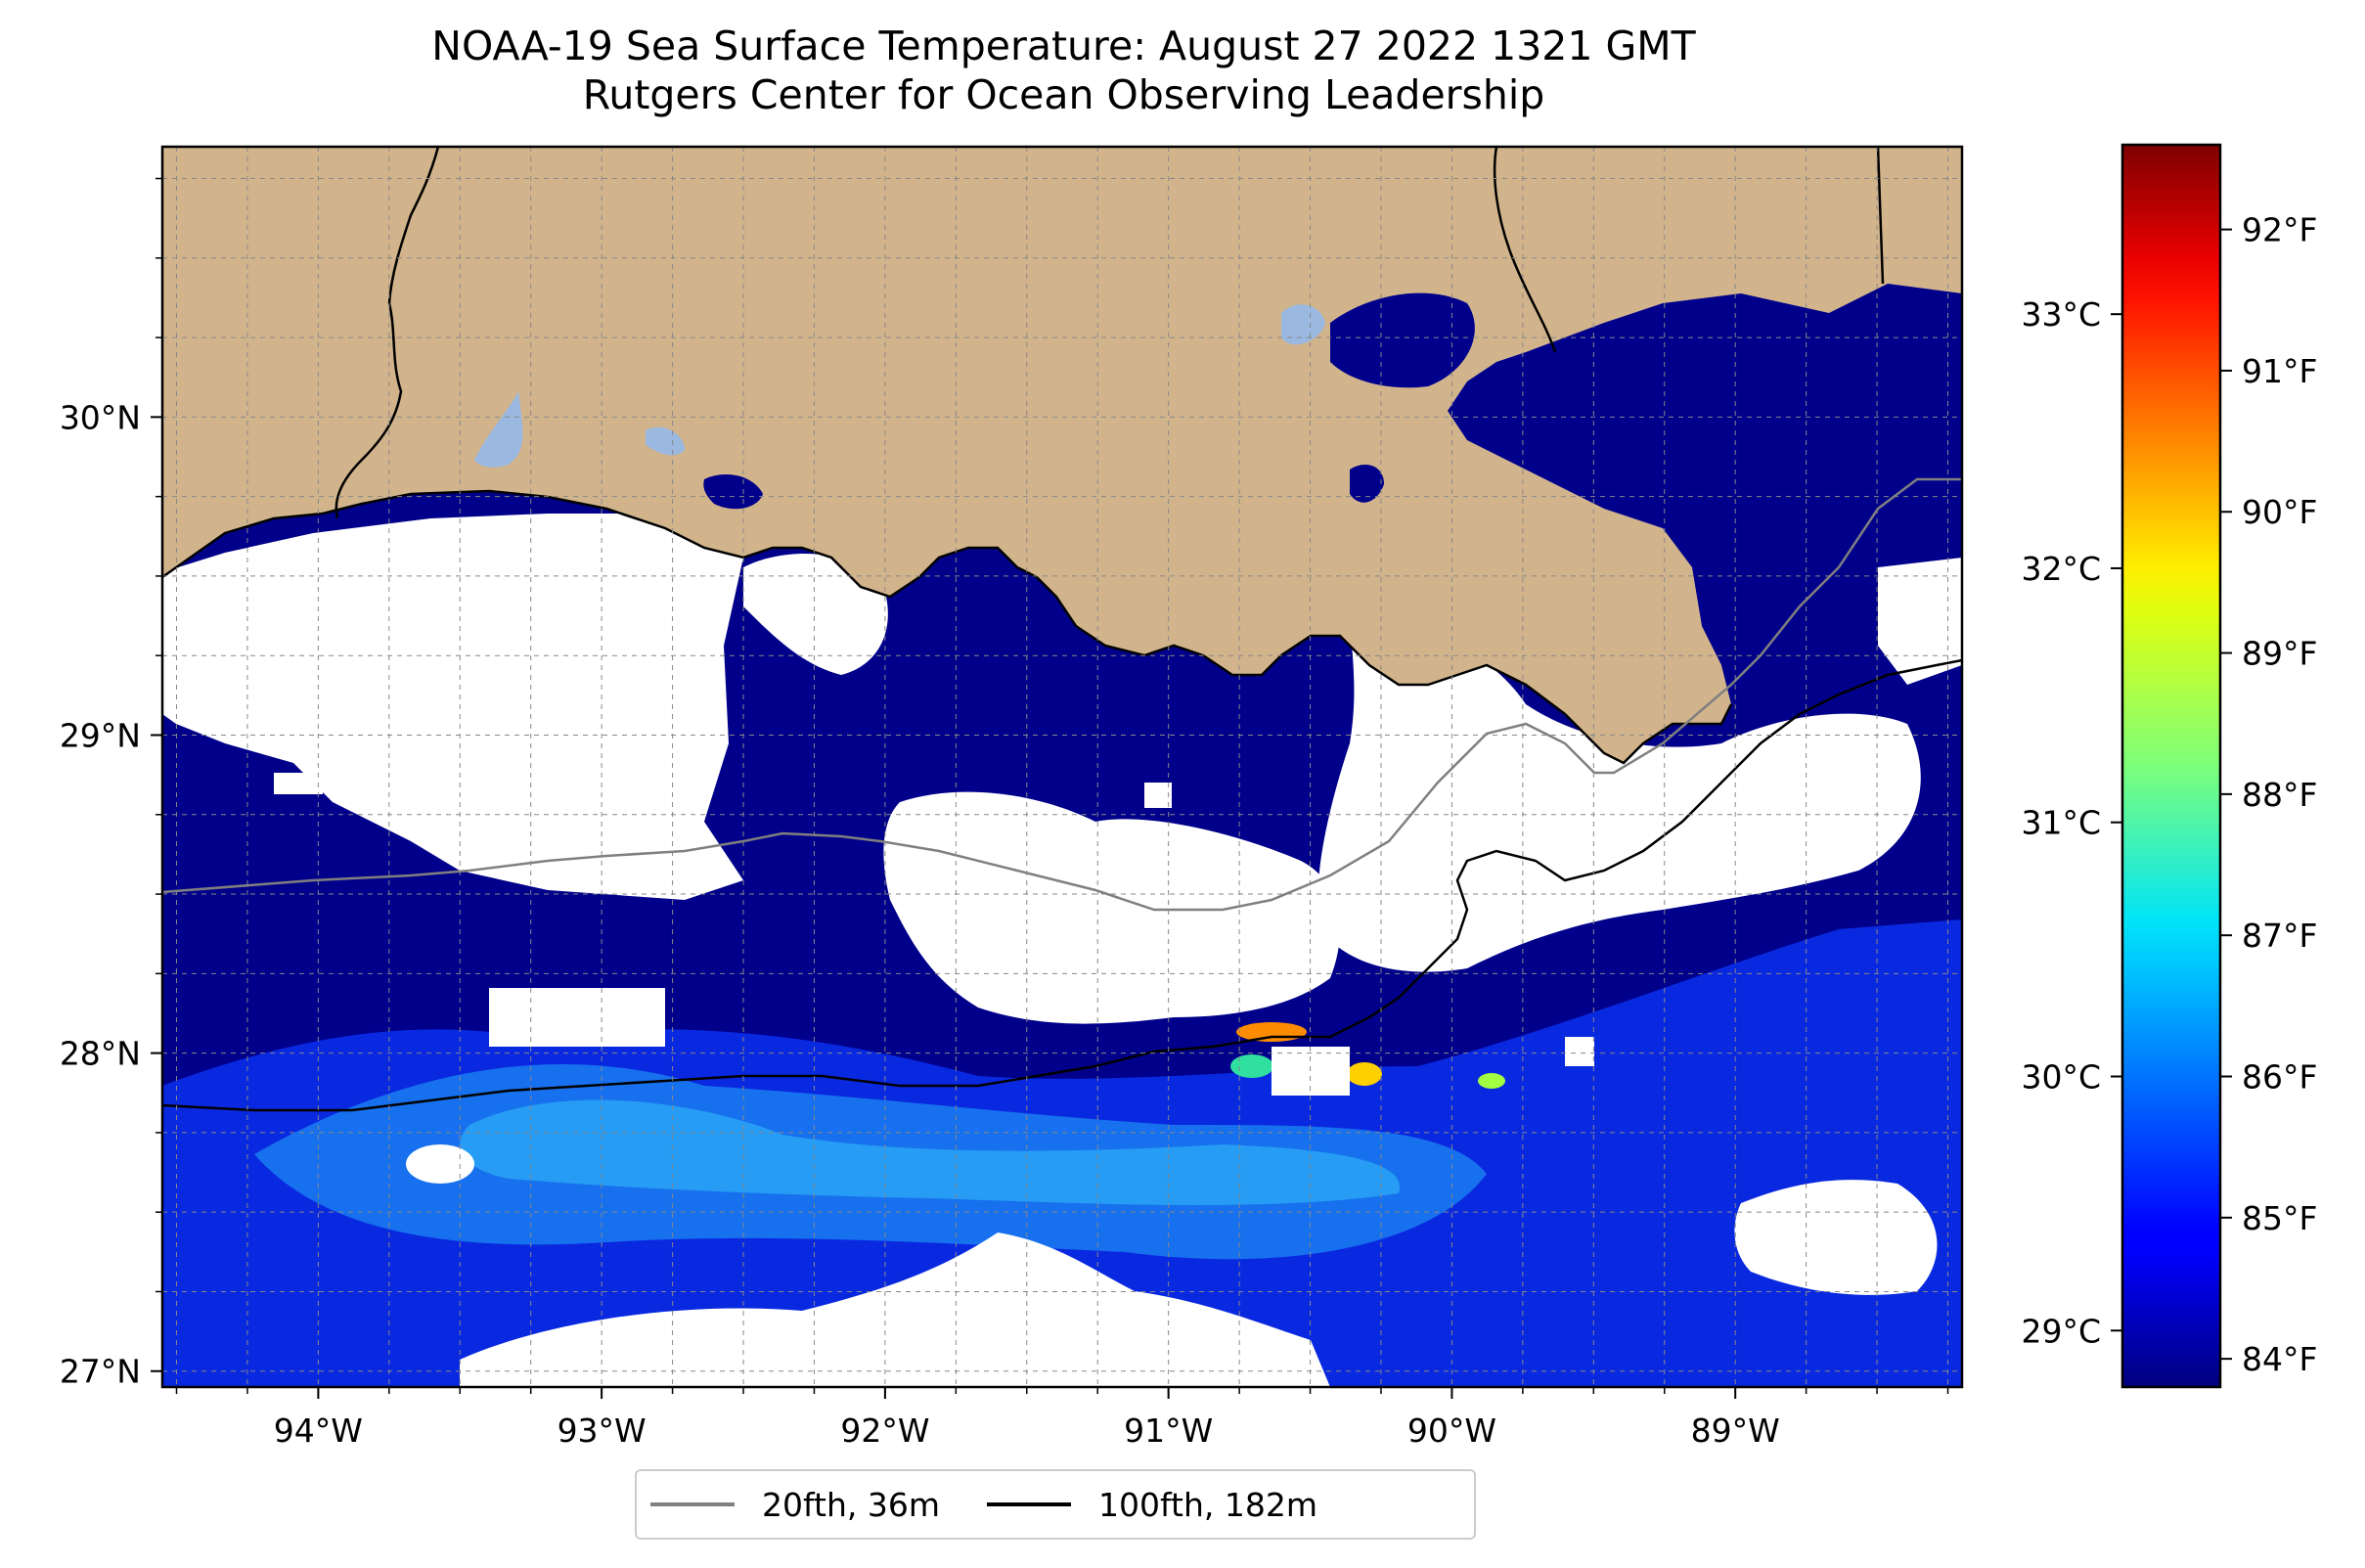 The height and width of the screenshot is (1568, 2365). I want to click on tick-label-lat: 30°N, so click(100, 417).